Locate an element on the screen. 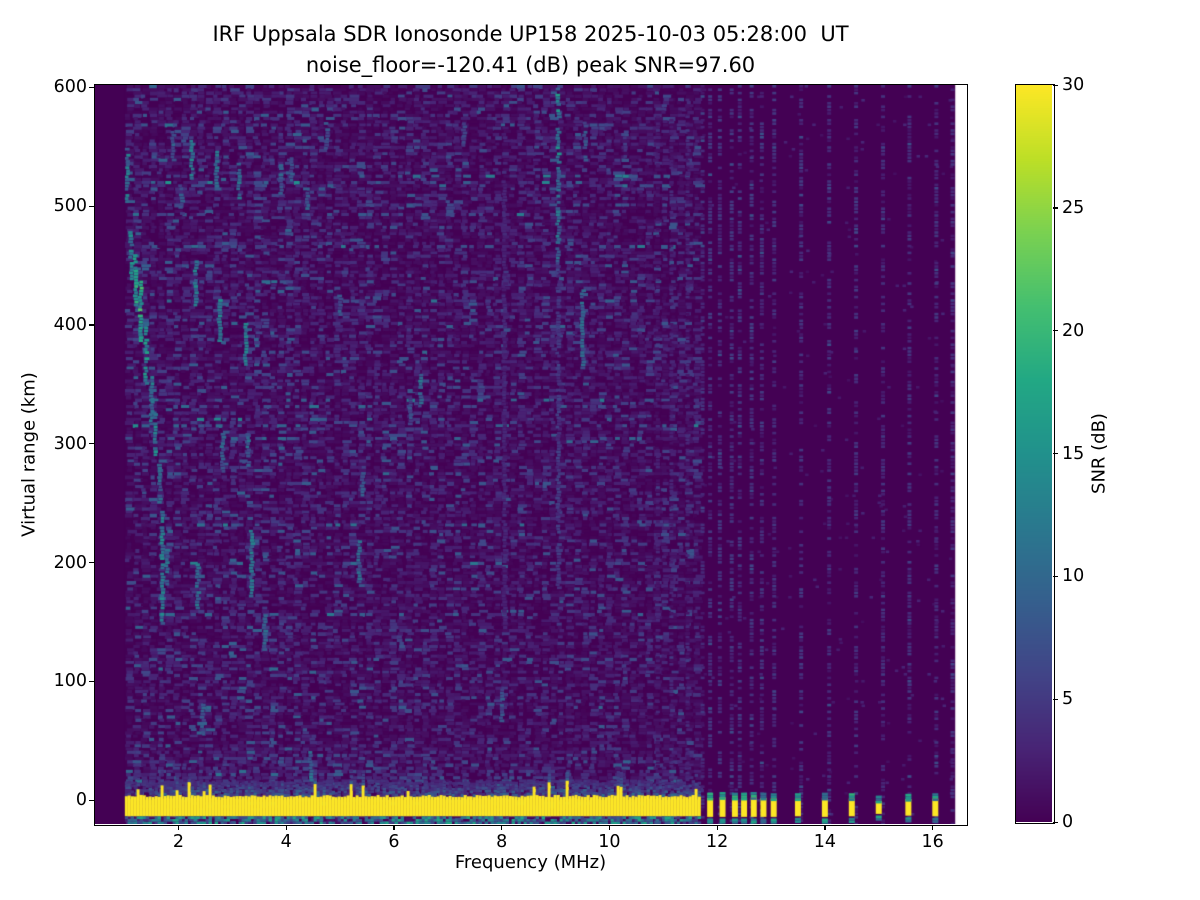 The image size is (1200, 900). ctick-label: 30 is located at coordinates (1073, 85).